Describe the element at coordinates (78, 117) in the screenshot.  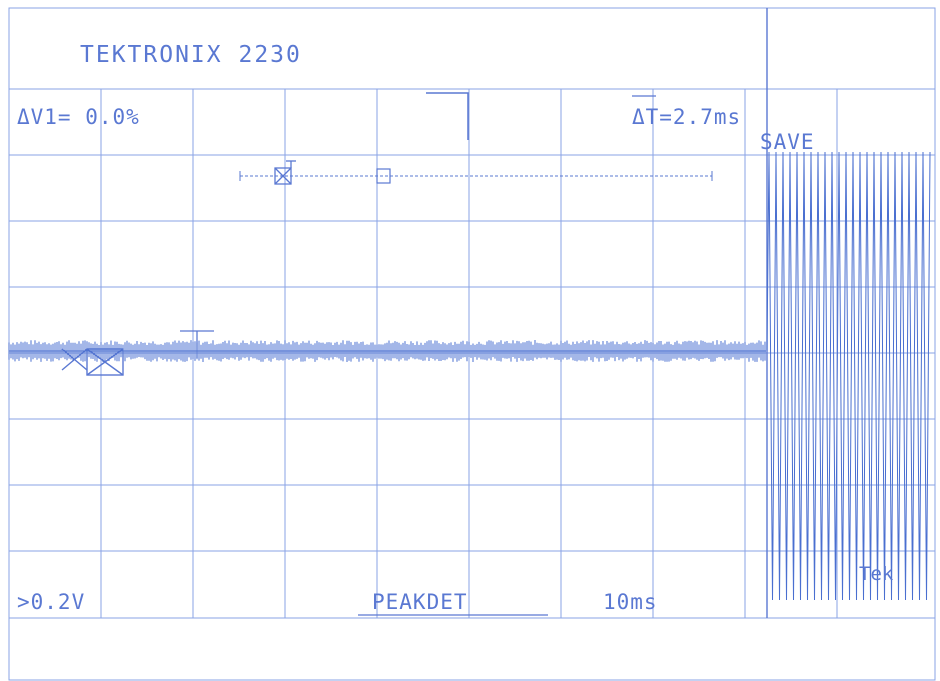
I see `delta-v-readout: ΔV1= 0.0%` at that location.